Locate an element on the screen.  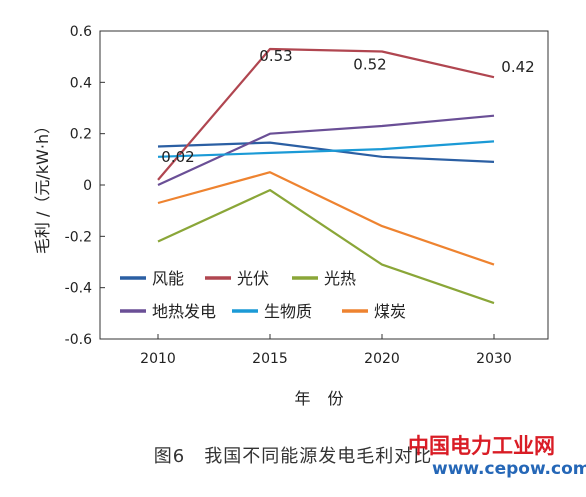
x-tick-label: 2015 is located at coordinates (270, 359).